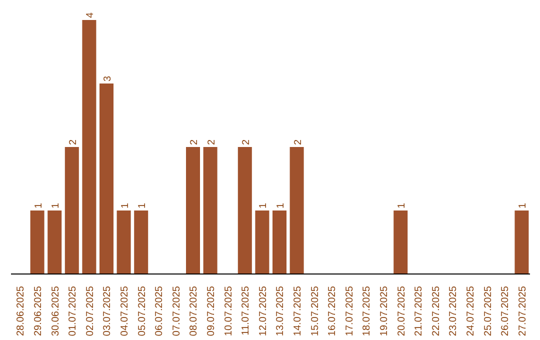 This screenshot has height=340, width=540. Describe the element at coordinates (280, 311) in the screenshot. I see `x-tick-label: 13.07.2025` at that location.